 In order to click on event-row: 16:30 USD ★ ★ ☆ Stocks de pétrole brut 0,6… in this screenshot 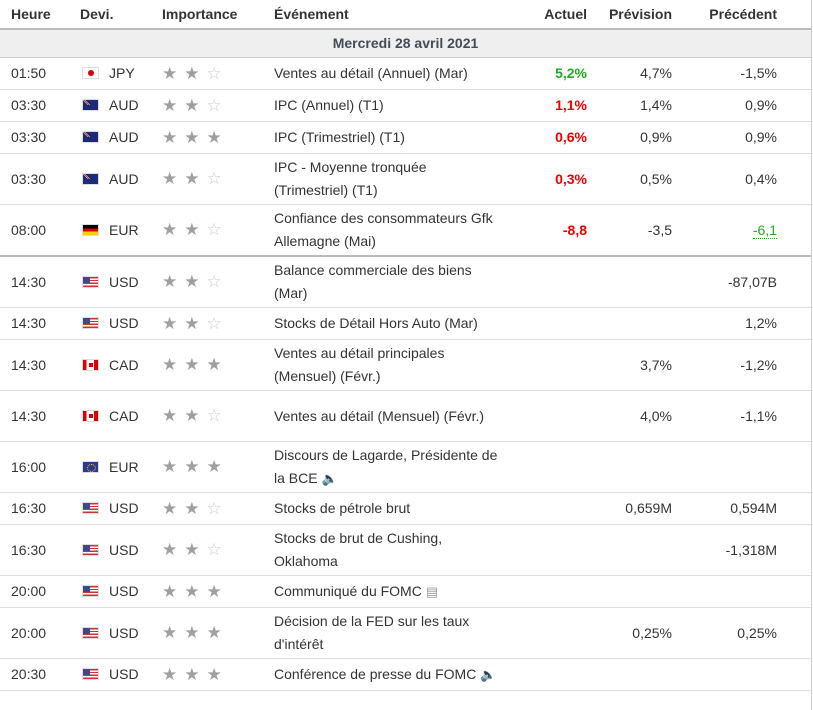, I will do `click(405, 508)`.